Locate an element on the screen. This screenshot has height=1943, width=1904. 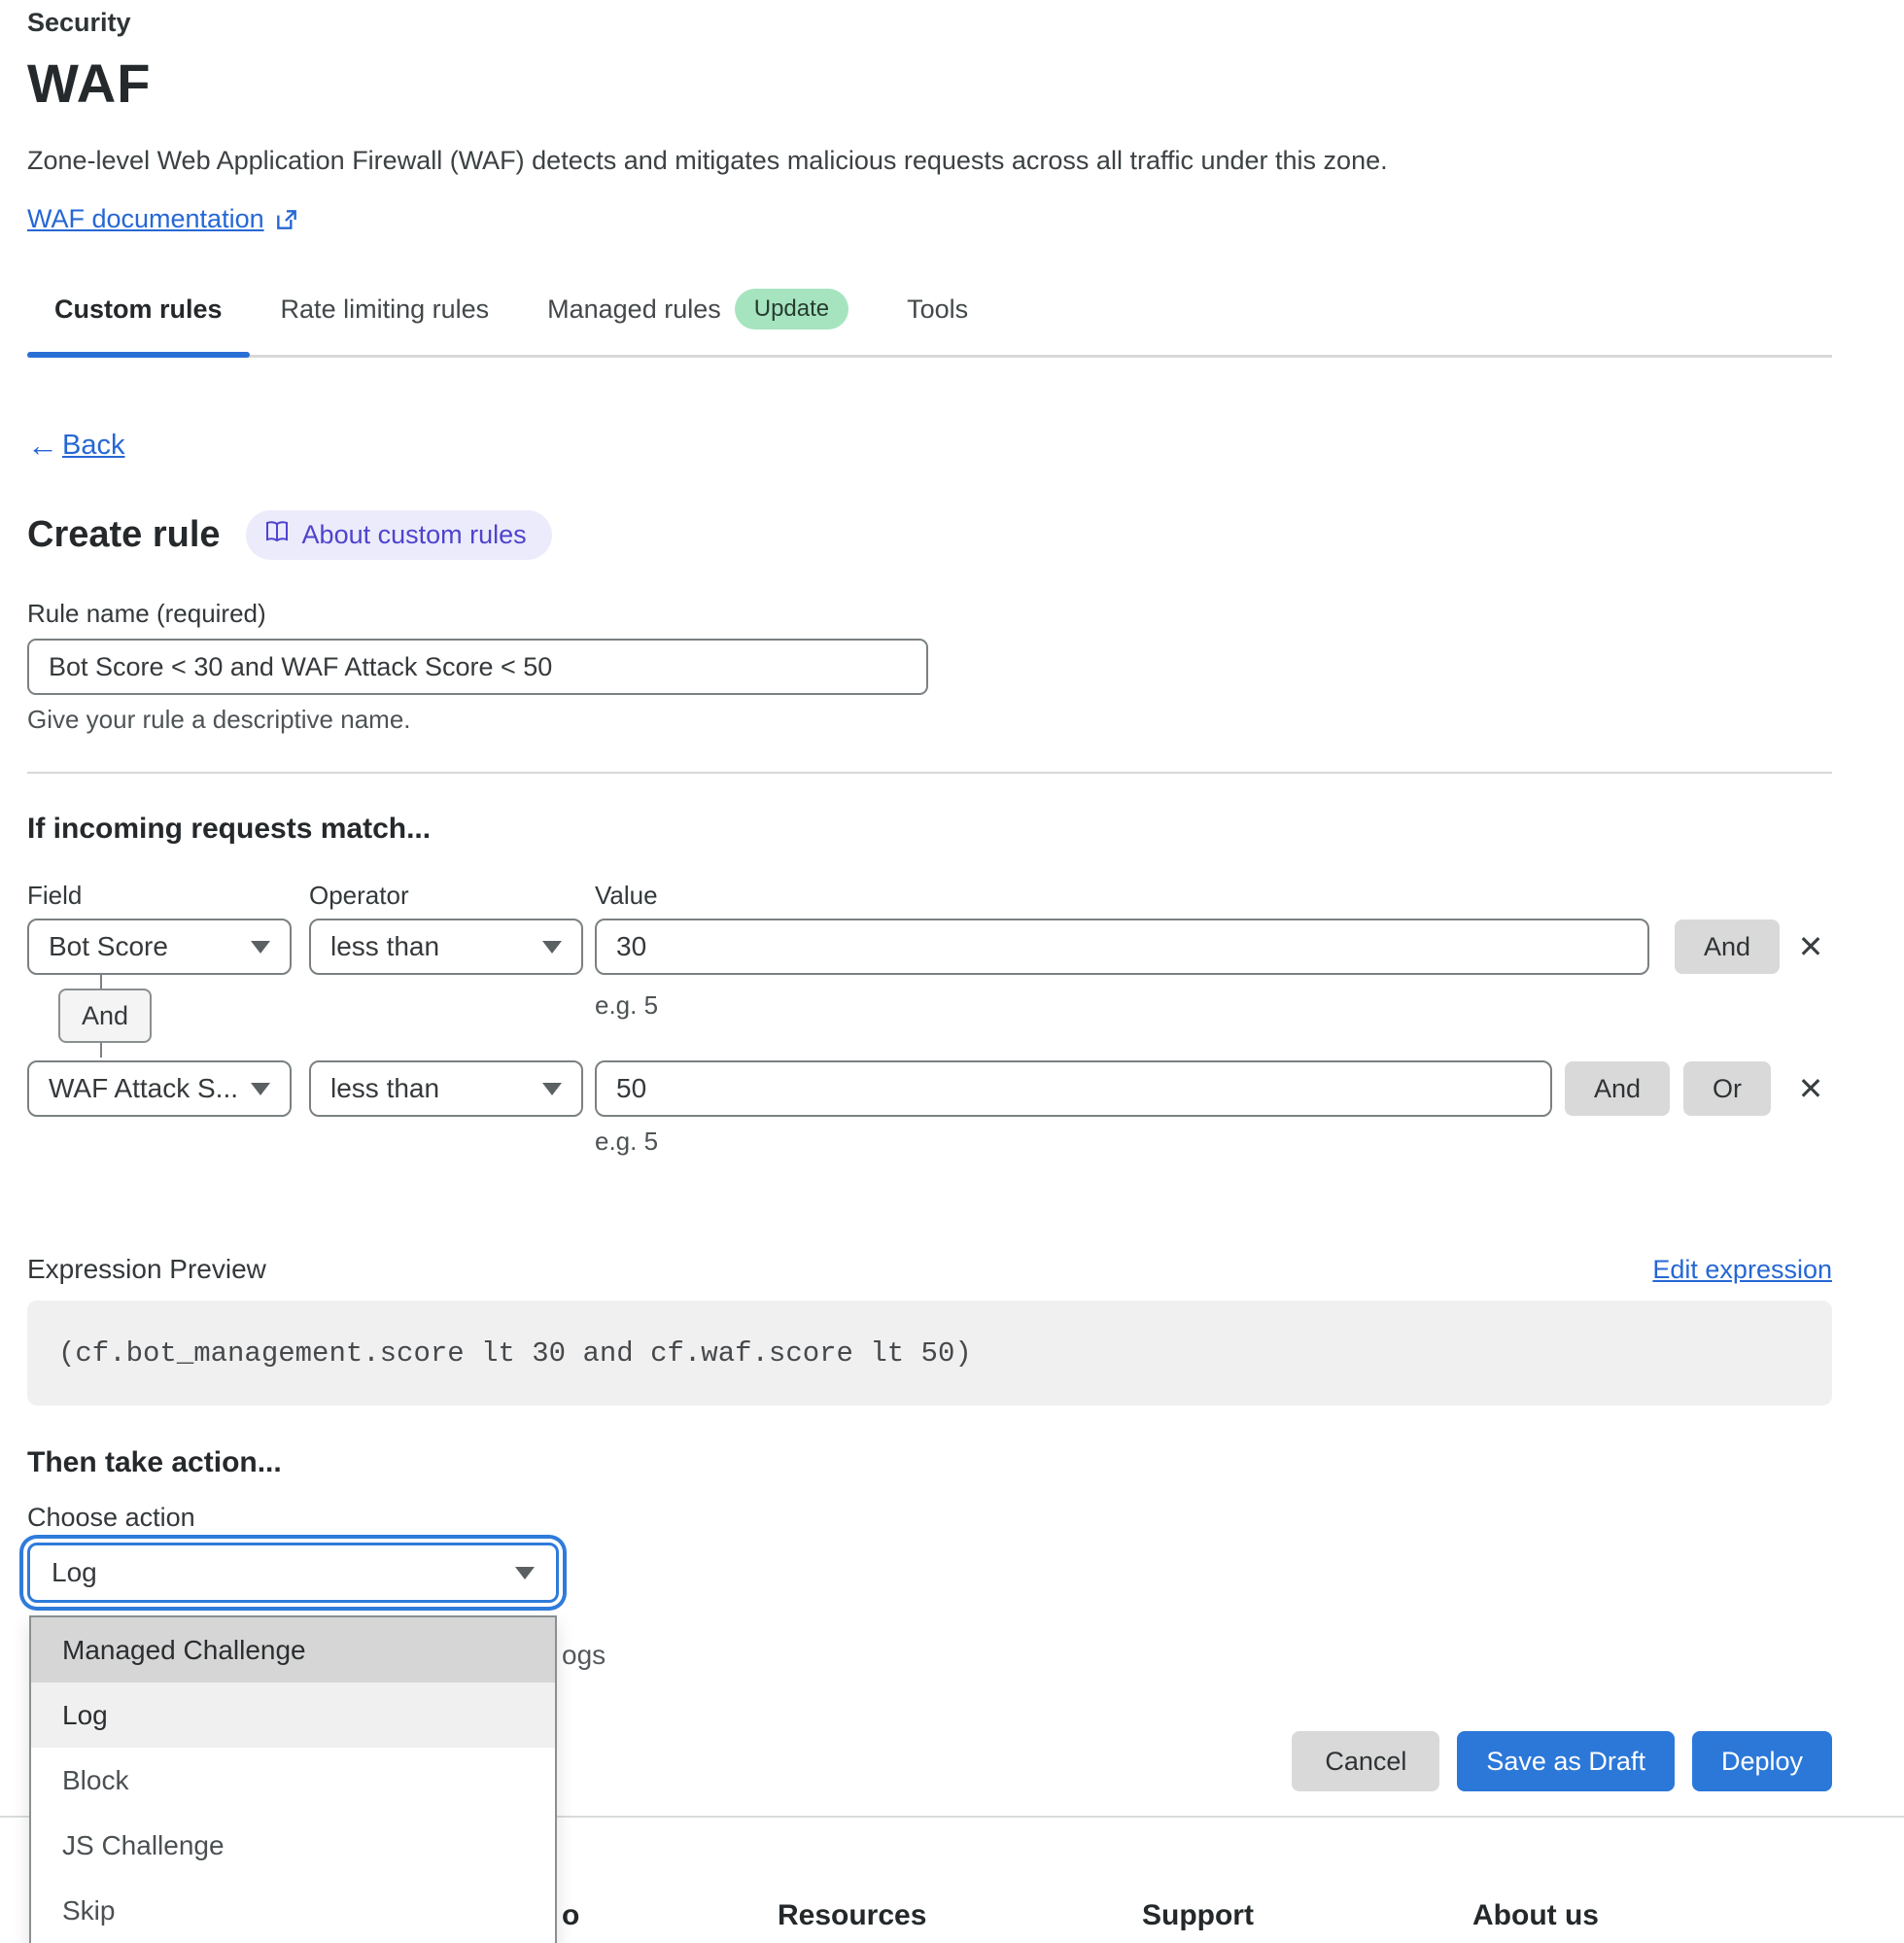
save-as-draft-button: Save as Draft is located at coordinates (1566, 1761).